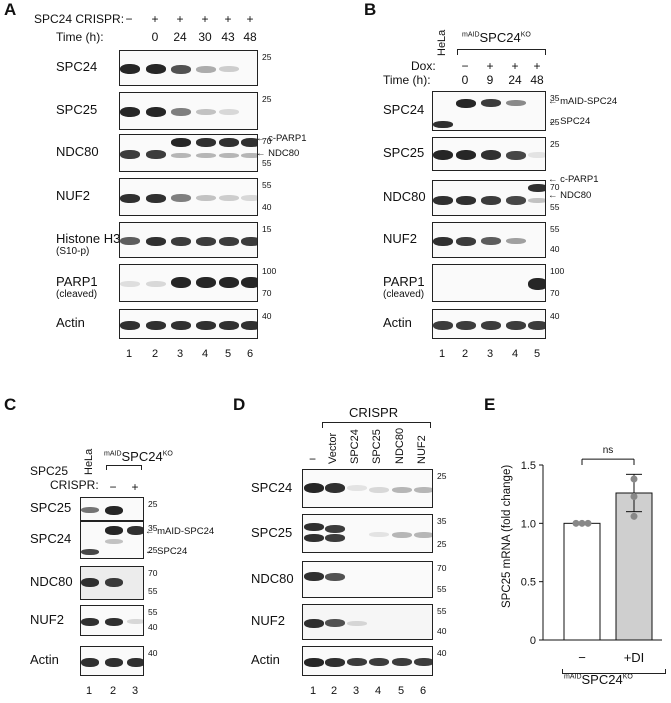 The height and width of the screenshot is (703, 671). Describe the element at coordinates (10, 404) in the screenshot. I see `panel-label-c: C` at that location.